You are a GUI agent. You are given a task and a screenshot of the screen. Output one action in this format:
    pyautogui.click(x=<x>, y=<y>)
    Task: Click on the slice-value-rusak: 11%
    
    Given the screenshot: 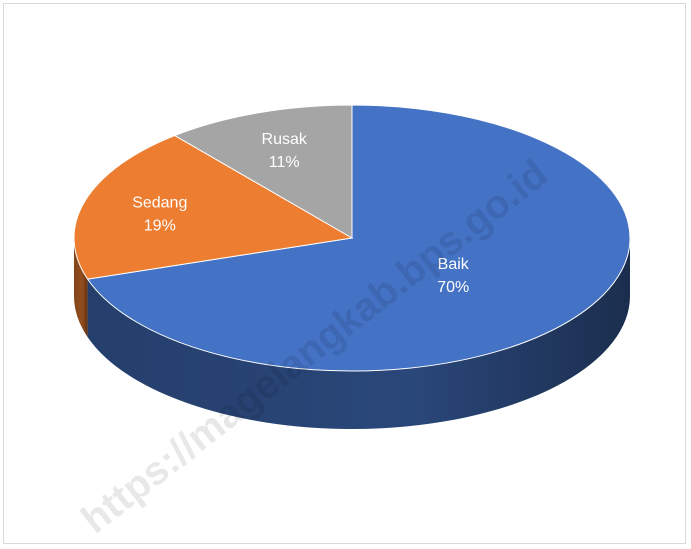 What is the action you would take?
    pyautogui.click(x=284, y=162)
    